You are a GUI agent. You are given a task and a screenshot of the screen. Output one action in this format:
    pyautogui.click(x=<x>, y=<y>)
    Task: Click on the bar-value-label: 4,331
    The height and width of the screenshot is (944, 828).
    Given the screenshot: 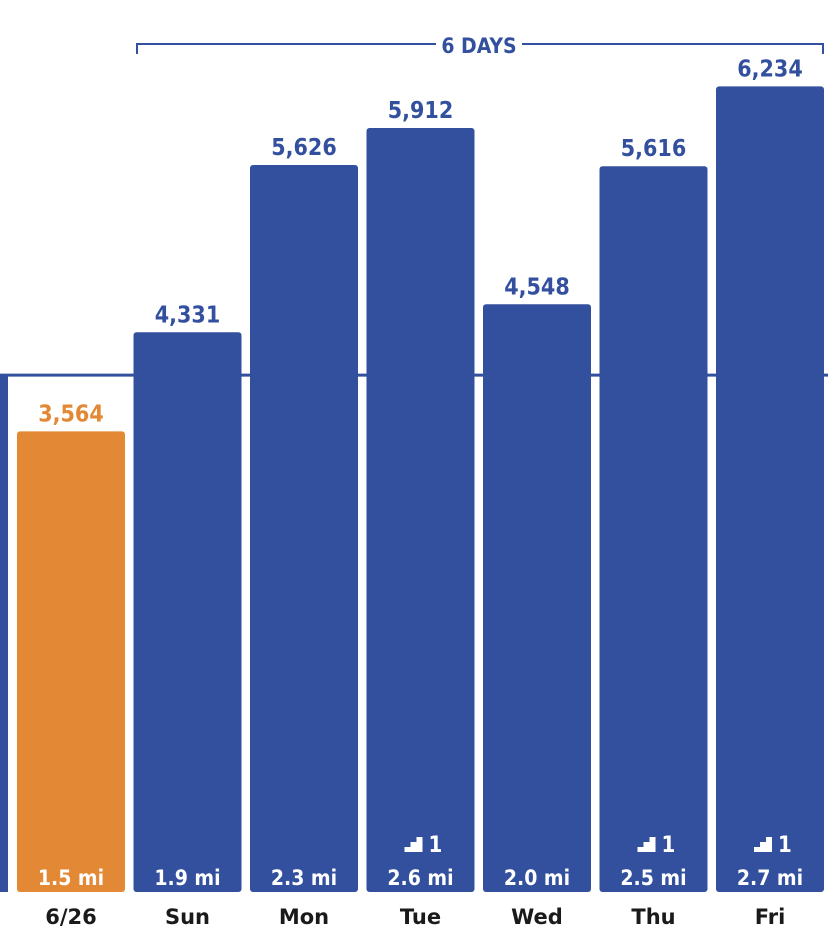 What is the action you would take?
    pyautogui.click(x=187, y=315)
    